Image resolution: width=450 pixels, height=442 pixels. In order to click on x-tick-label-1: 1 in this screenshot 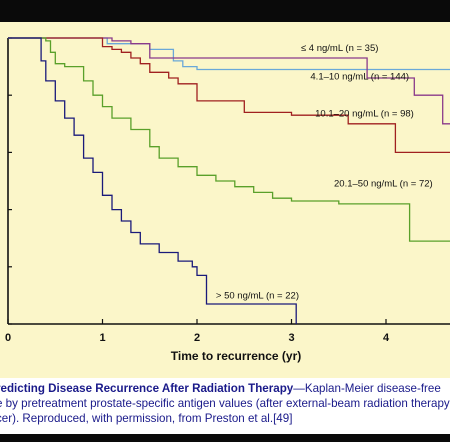, I will do `click(102, 338)`.